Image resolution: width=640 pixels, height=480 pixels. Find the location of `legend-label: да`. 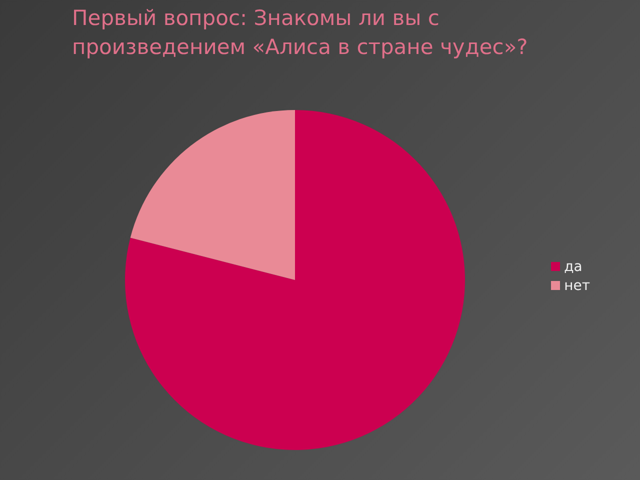

legend-label: да is located at coordinates (573, 267).